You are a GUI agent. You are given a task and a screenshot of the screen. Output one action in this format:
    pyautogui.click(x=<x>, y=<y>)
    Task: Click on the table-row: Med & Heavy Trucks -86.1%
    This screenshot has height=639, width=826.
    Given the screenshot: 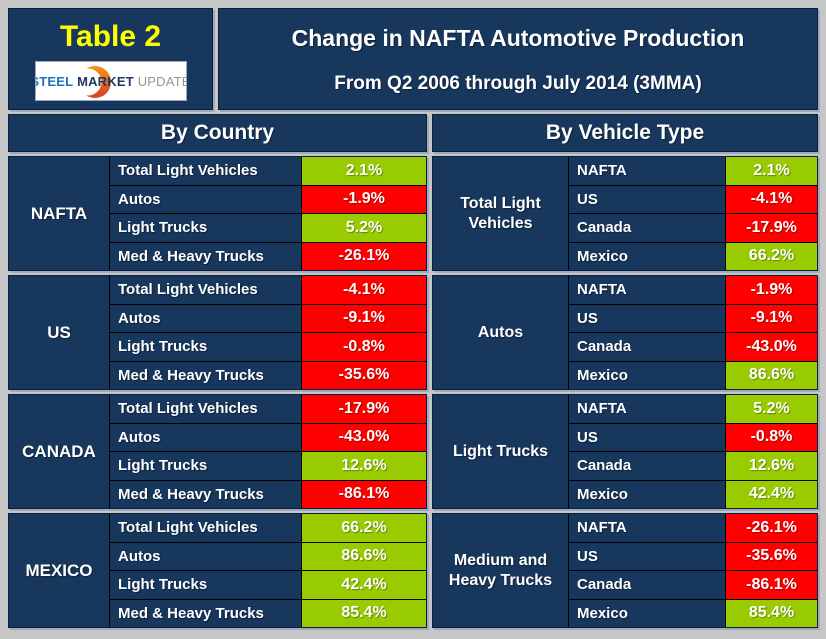 What is the action you would take?
    pyautogui.click(x=268, y=494)
    